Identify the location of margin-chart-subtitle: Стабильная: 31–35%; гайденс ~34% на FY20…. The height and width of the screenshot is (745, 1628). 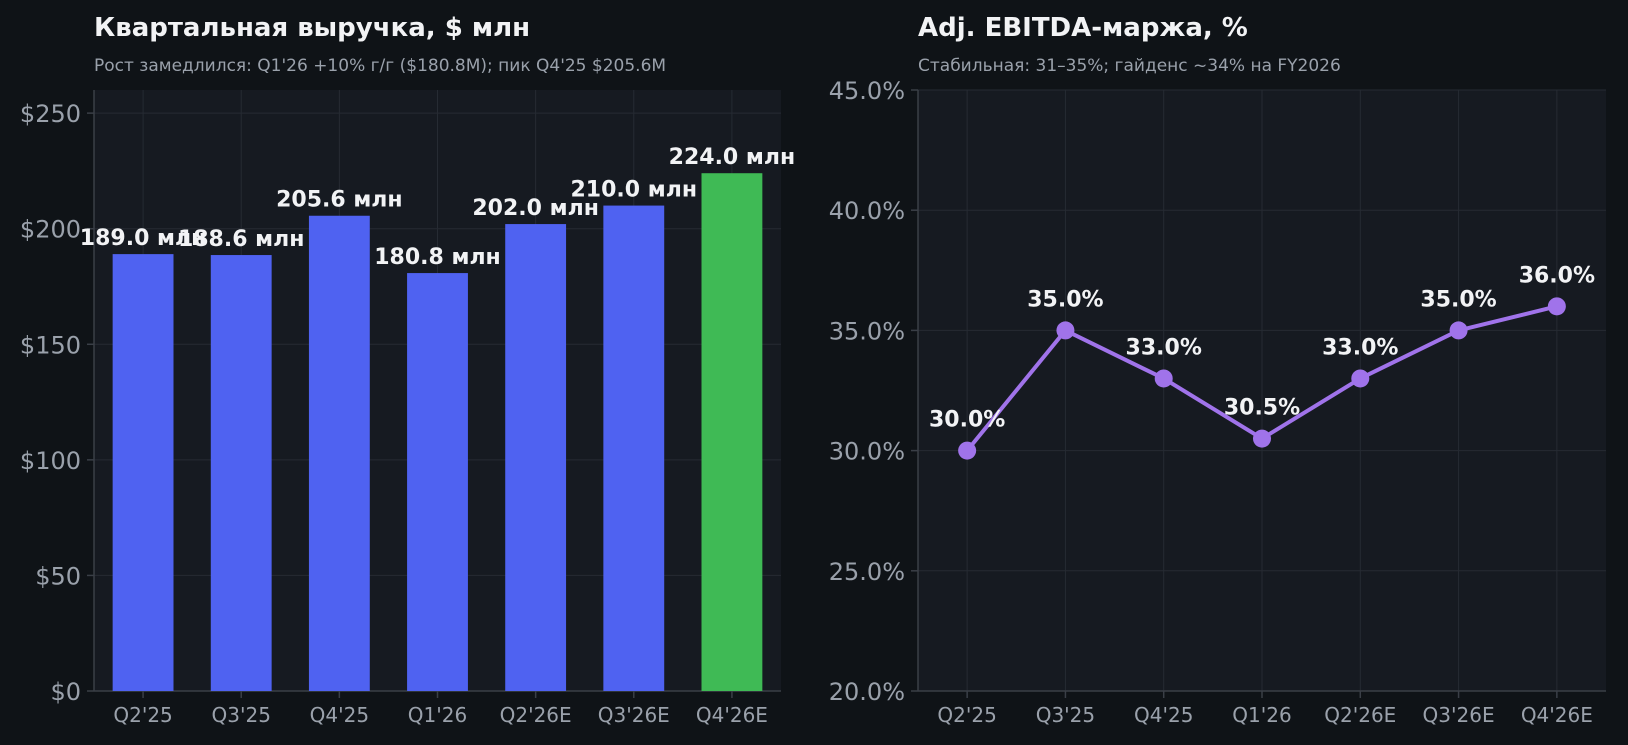
(1129, 66).